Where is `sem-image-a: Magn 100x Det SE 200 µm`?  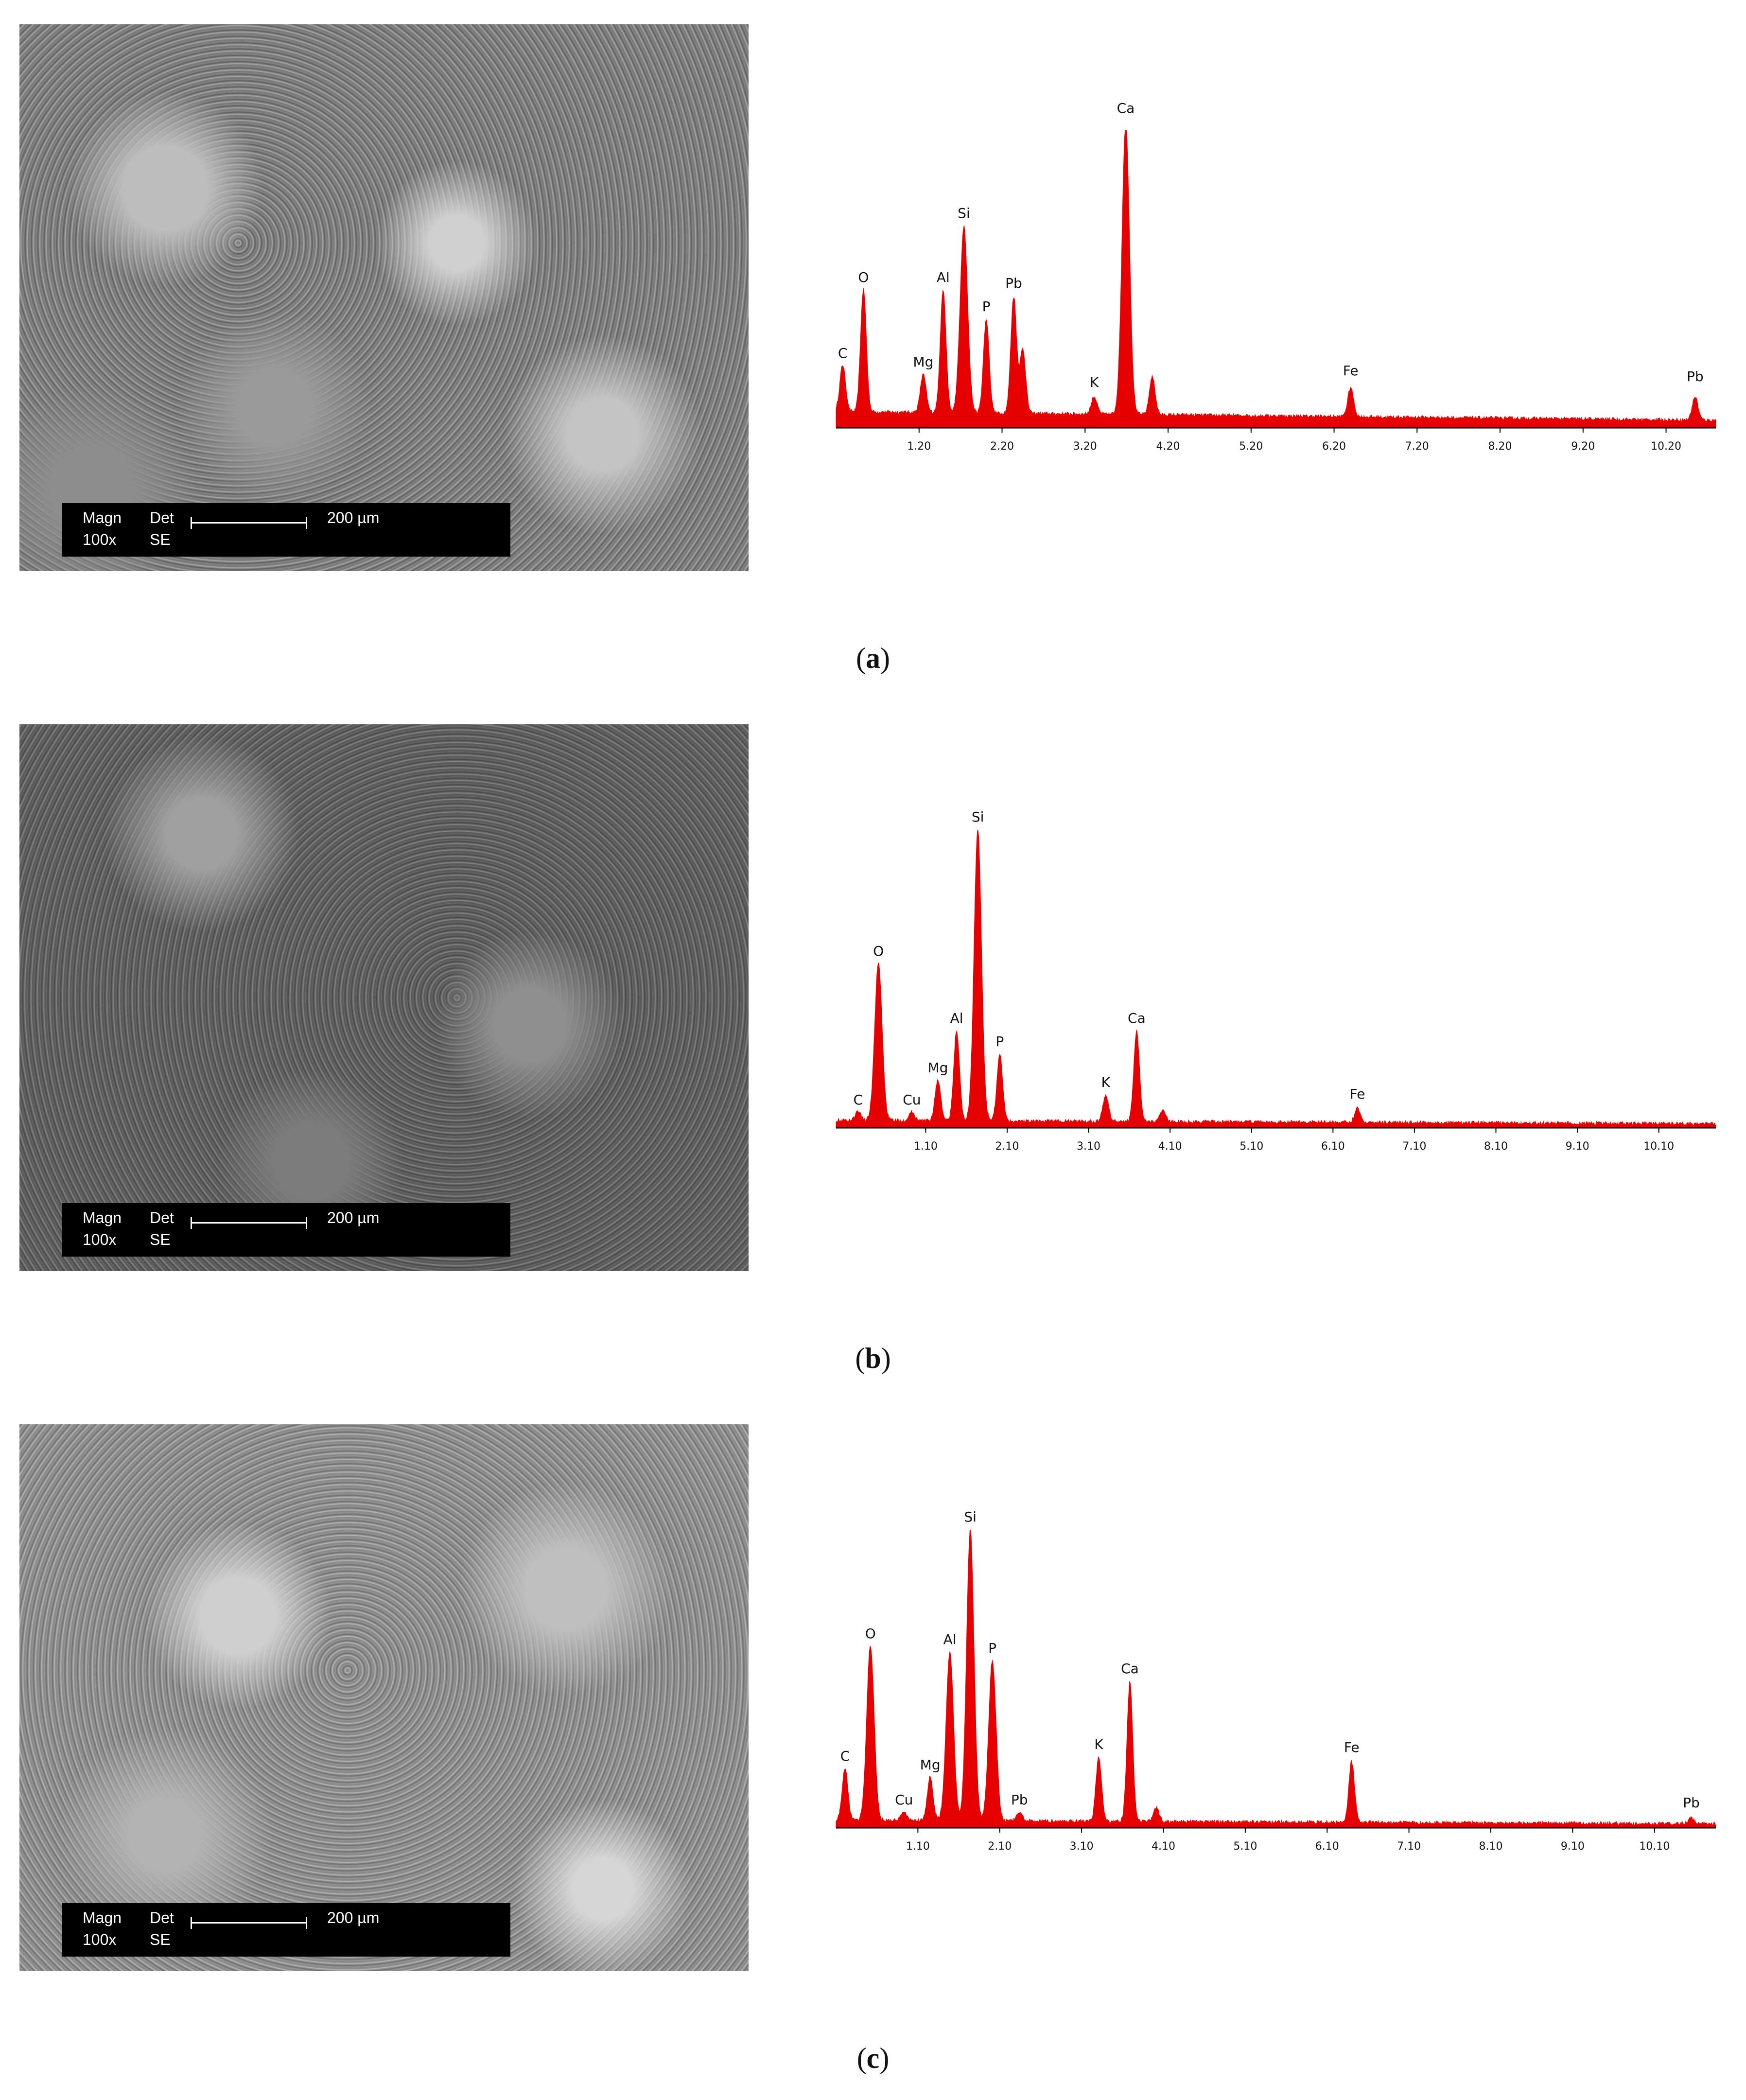 sem-image-a: Magn 100x Det SE 200 µm is located at coordinates (384, 297).